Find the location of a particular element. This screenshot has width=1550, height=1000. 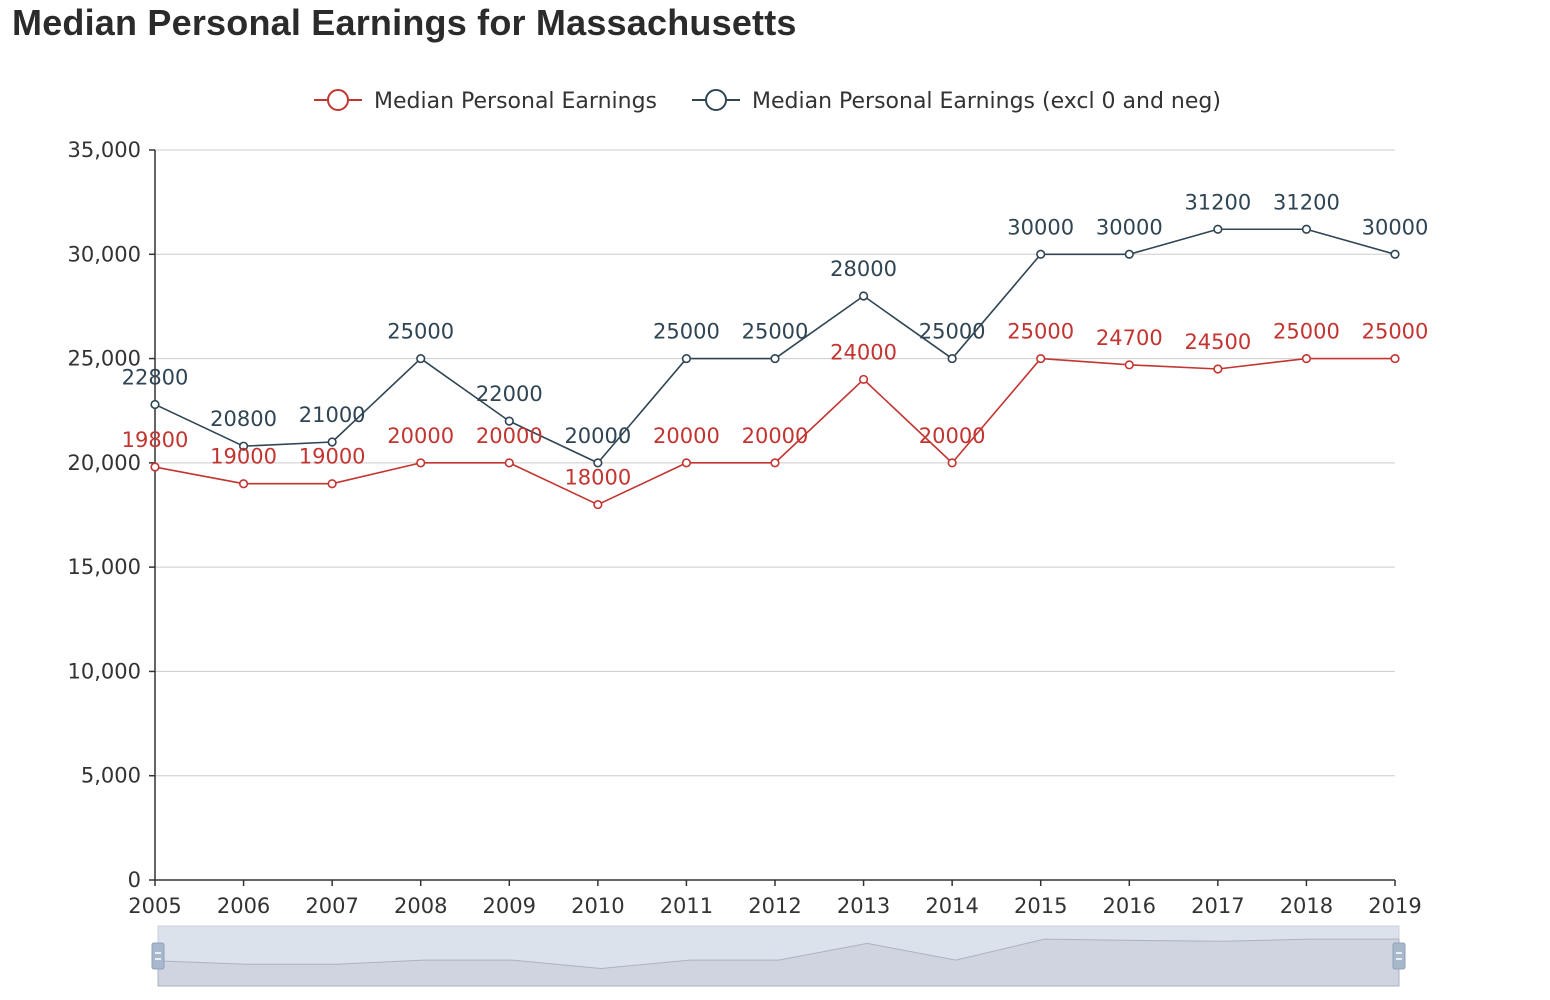

data-label: 24700 is located at coordinates (1129, 338).